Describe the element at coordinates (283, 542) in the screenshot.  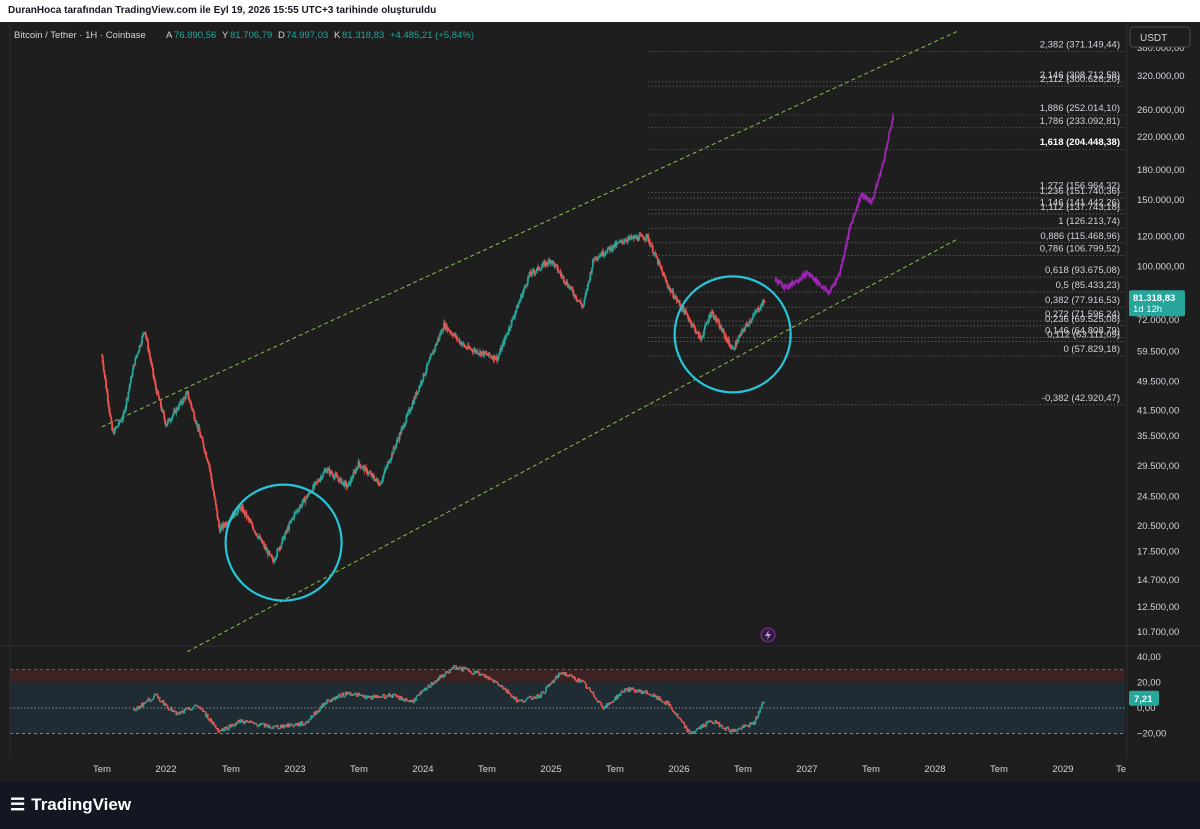
I see `highlight-circle` at that location.